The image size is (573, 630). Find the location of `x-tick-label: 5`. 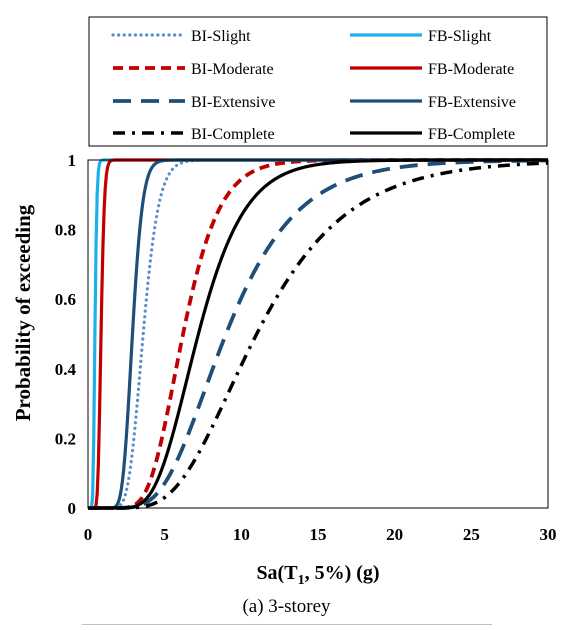

x-tick-label: 5 is located at coordinates (164, 534).